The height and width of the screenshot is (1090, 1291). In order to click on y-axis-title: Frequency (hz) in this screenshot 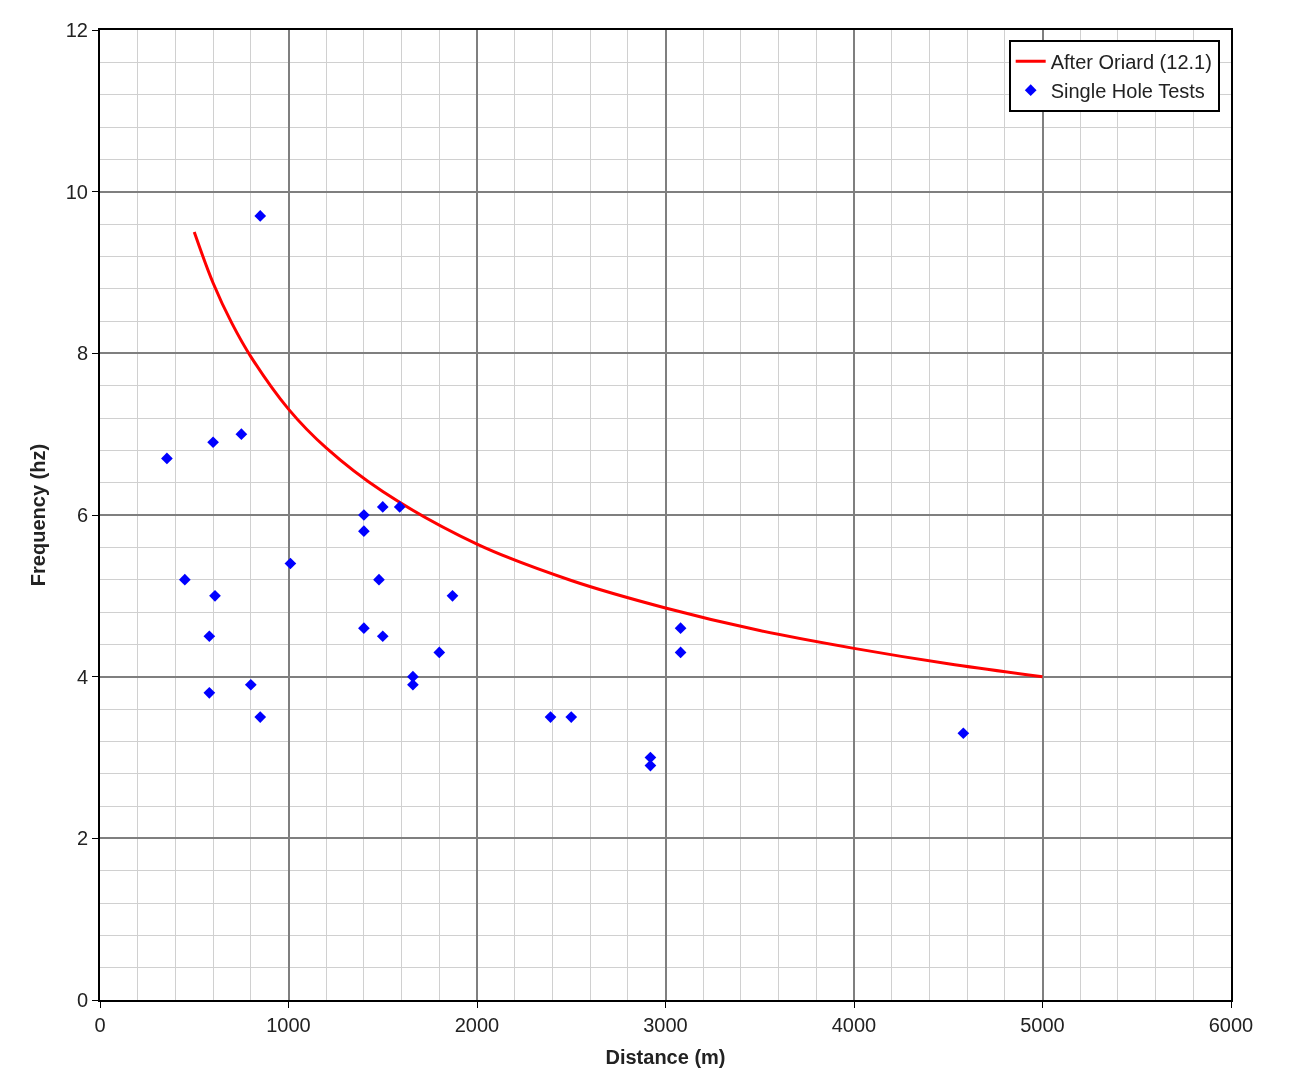, I will do `click(37, 515)`.